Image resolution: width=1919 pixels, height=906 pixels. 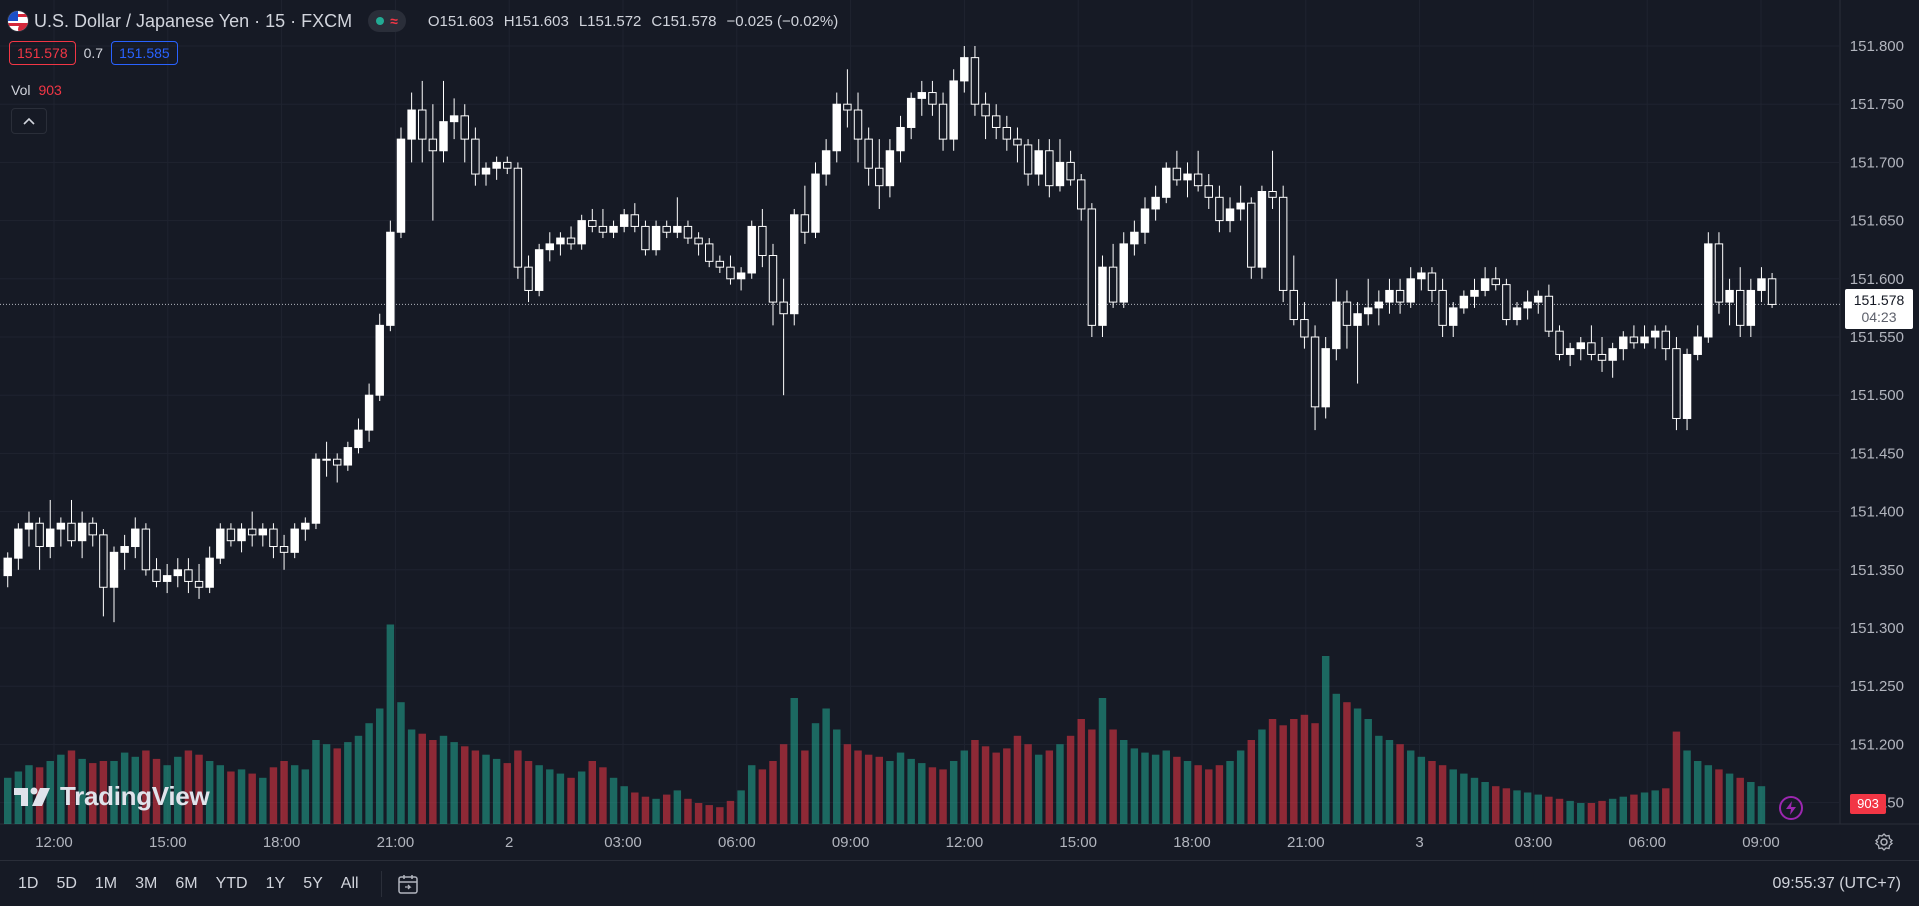 What do you see at coordinates (1877, 221) in the screenshot?
I see `y-tick-label: 151.650` at bounding box center [1877, 221].